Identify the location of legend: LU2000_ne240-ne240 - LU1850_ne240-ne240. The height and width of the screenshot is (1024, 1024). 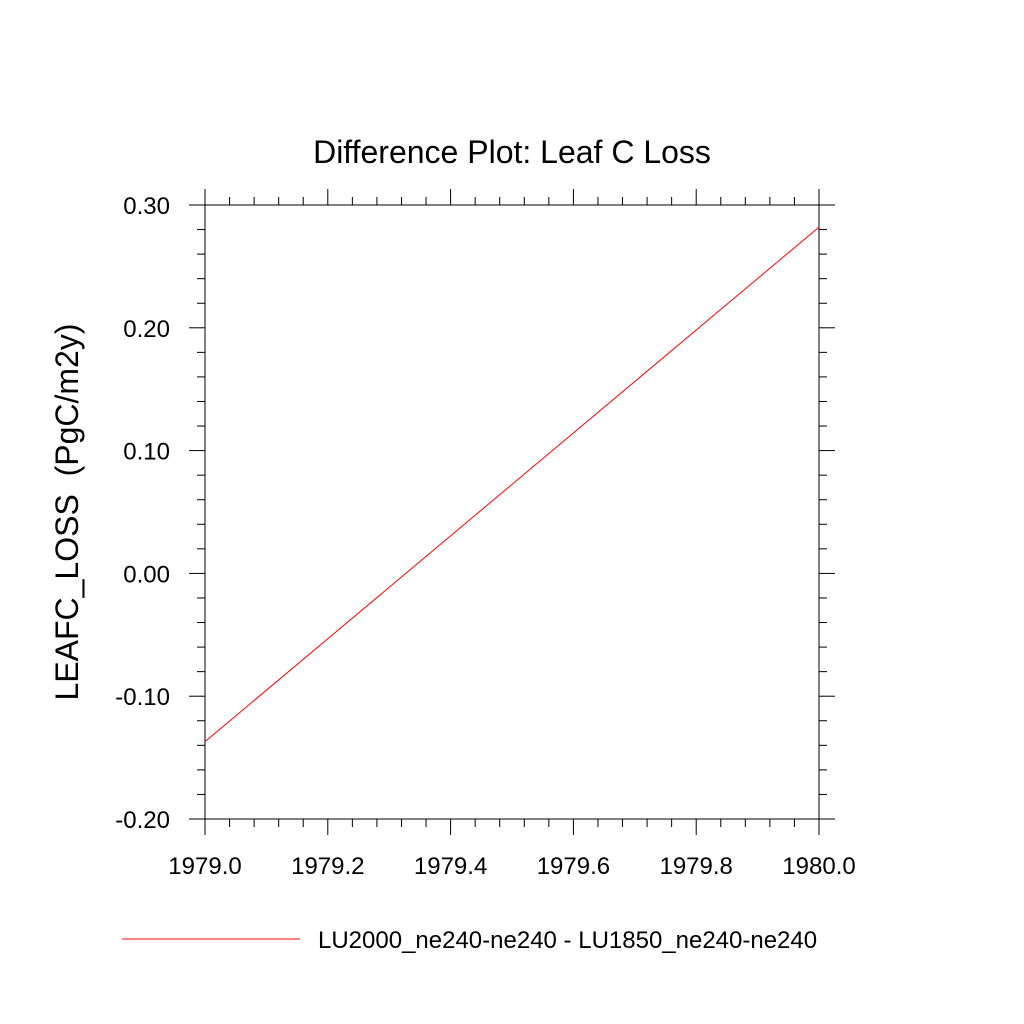
(469, 940).